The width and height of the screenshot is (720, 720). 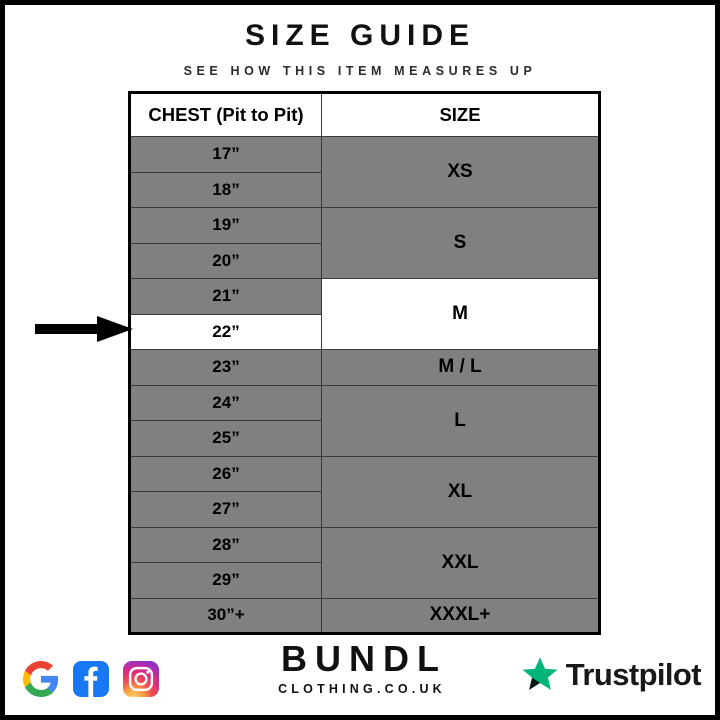 I want to click on size-label-cell: S, so click(x=460, y=243).